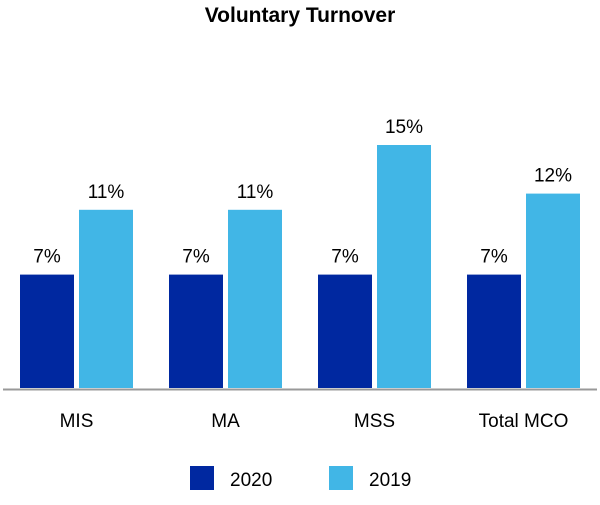 This screenshot has height=505, width=600. Describe the element at coordinates (255, 298) in the screenshot. I see `bar-2019-ma` at that location.